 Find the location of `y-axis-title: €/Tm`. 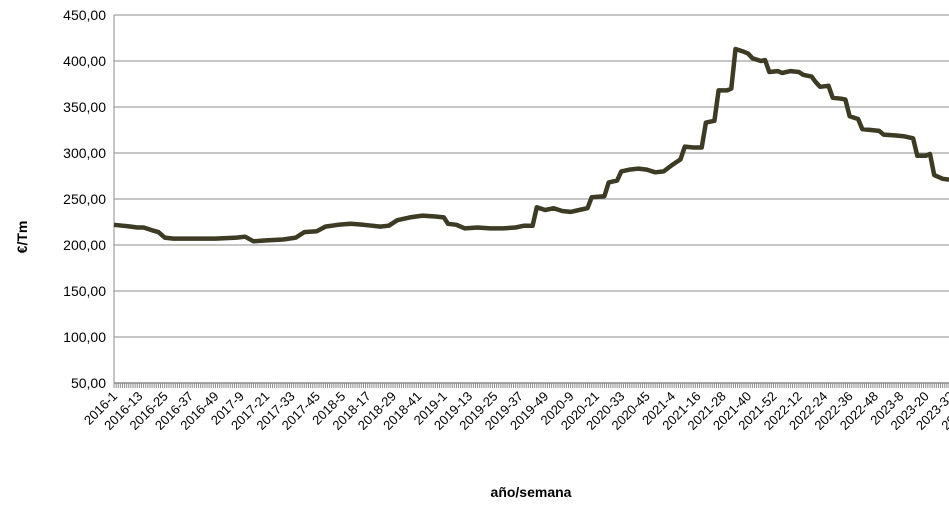

y-axis-title: €/Tm is located at coordinates (22, 237).